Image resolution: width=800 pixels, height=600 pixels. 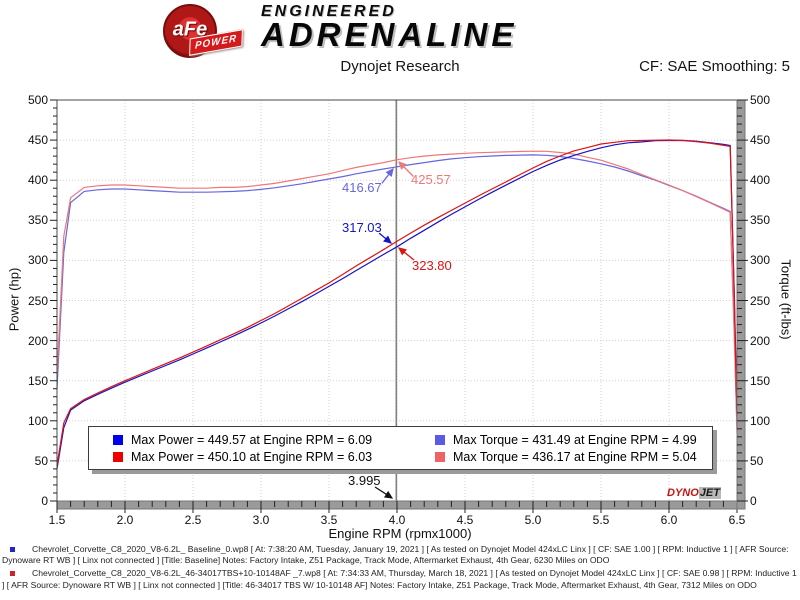 What do you see at coordinates (406, 254) in the screenshot?
I see `power-new-value-arrow` at bounding box center [406, 254].